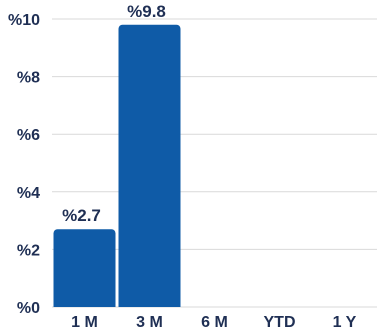  I want to click on x-tick-label: YTD, so click(280, 322).